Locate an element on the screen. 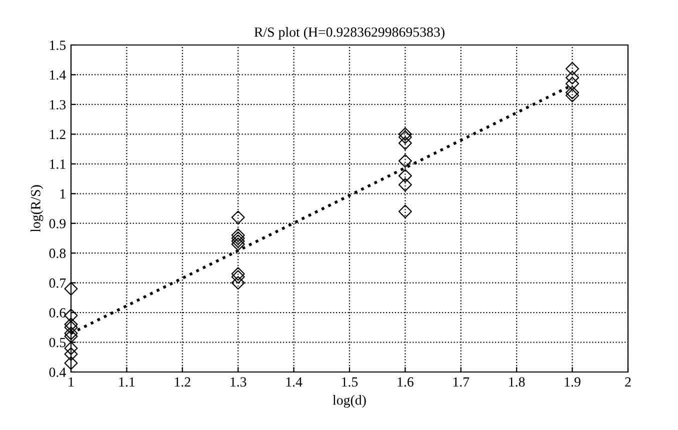 This screenshot has width=678, height=430. y-tick-label: 0.6 is located at coordinates (57, 313).